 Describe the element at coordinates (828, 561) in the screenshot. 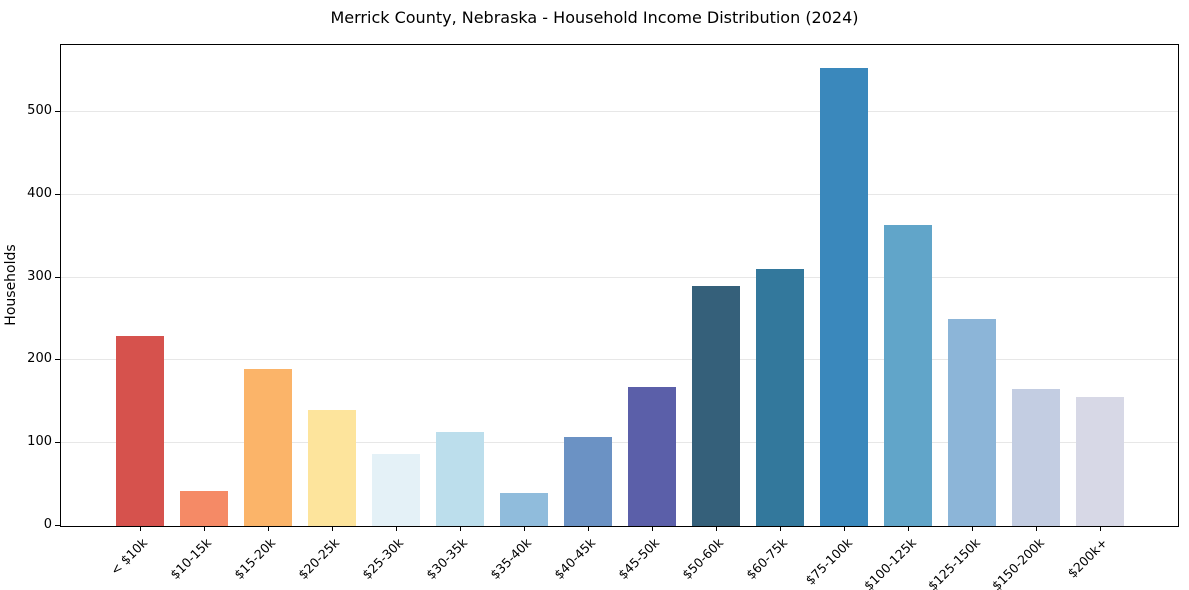

I see `x-tick-label: $75-100k` at that location.